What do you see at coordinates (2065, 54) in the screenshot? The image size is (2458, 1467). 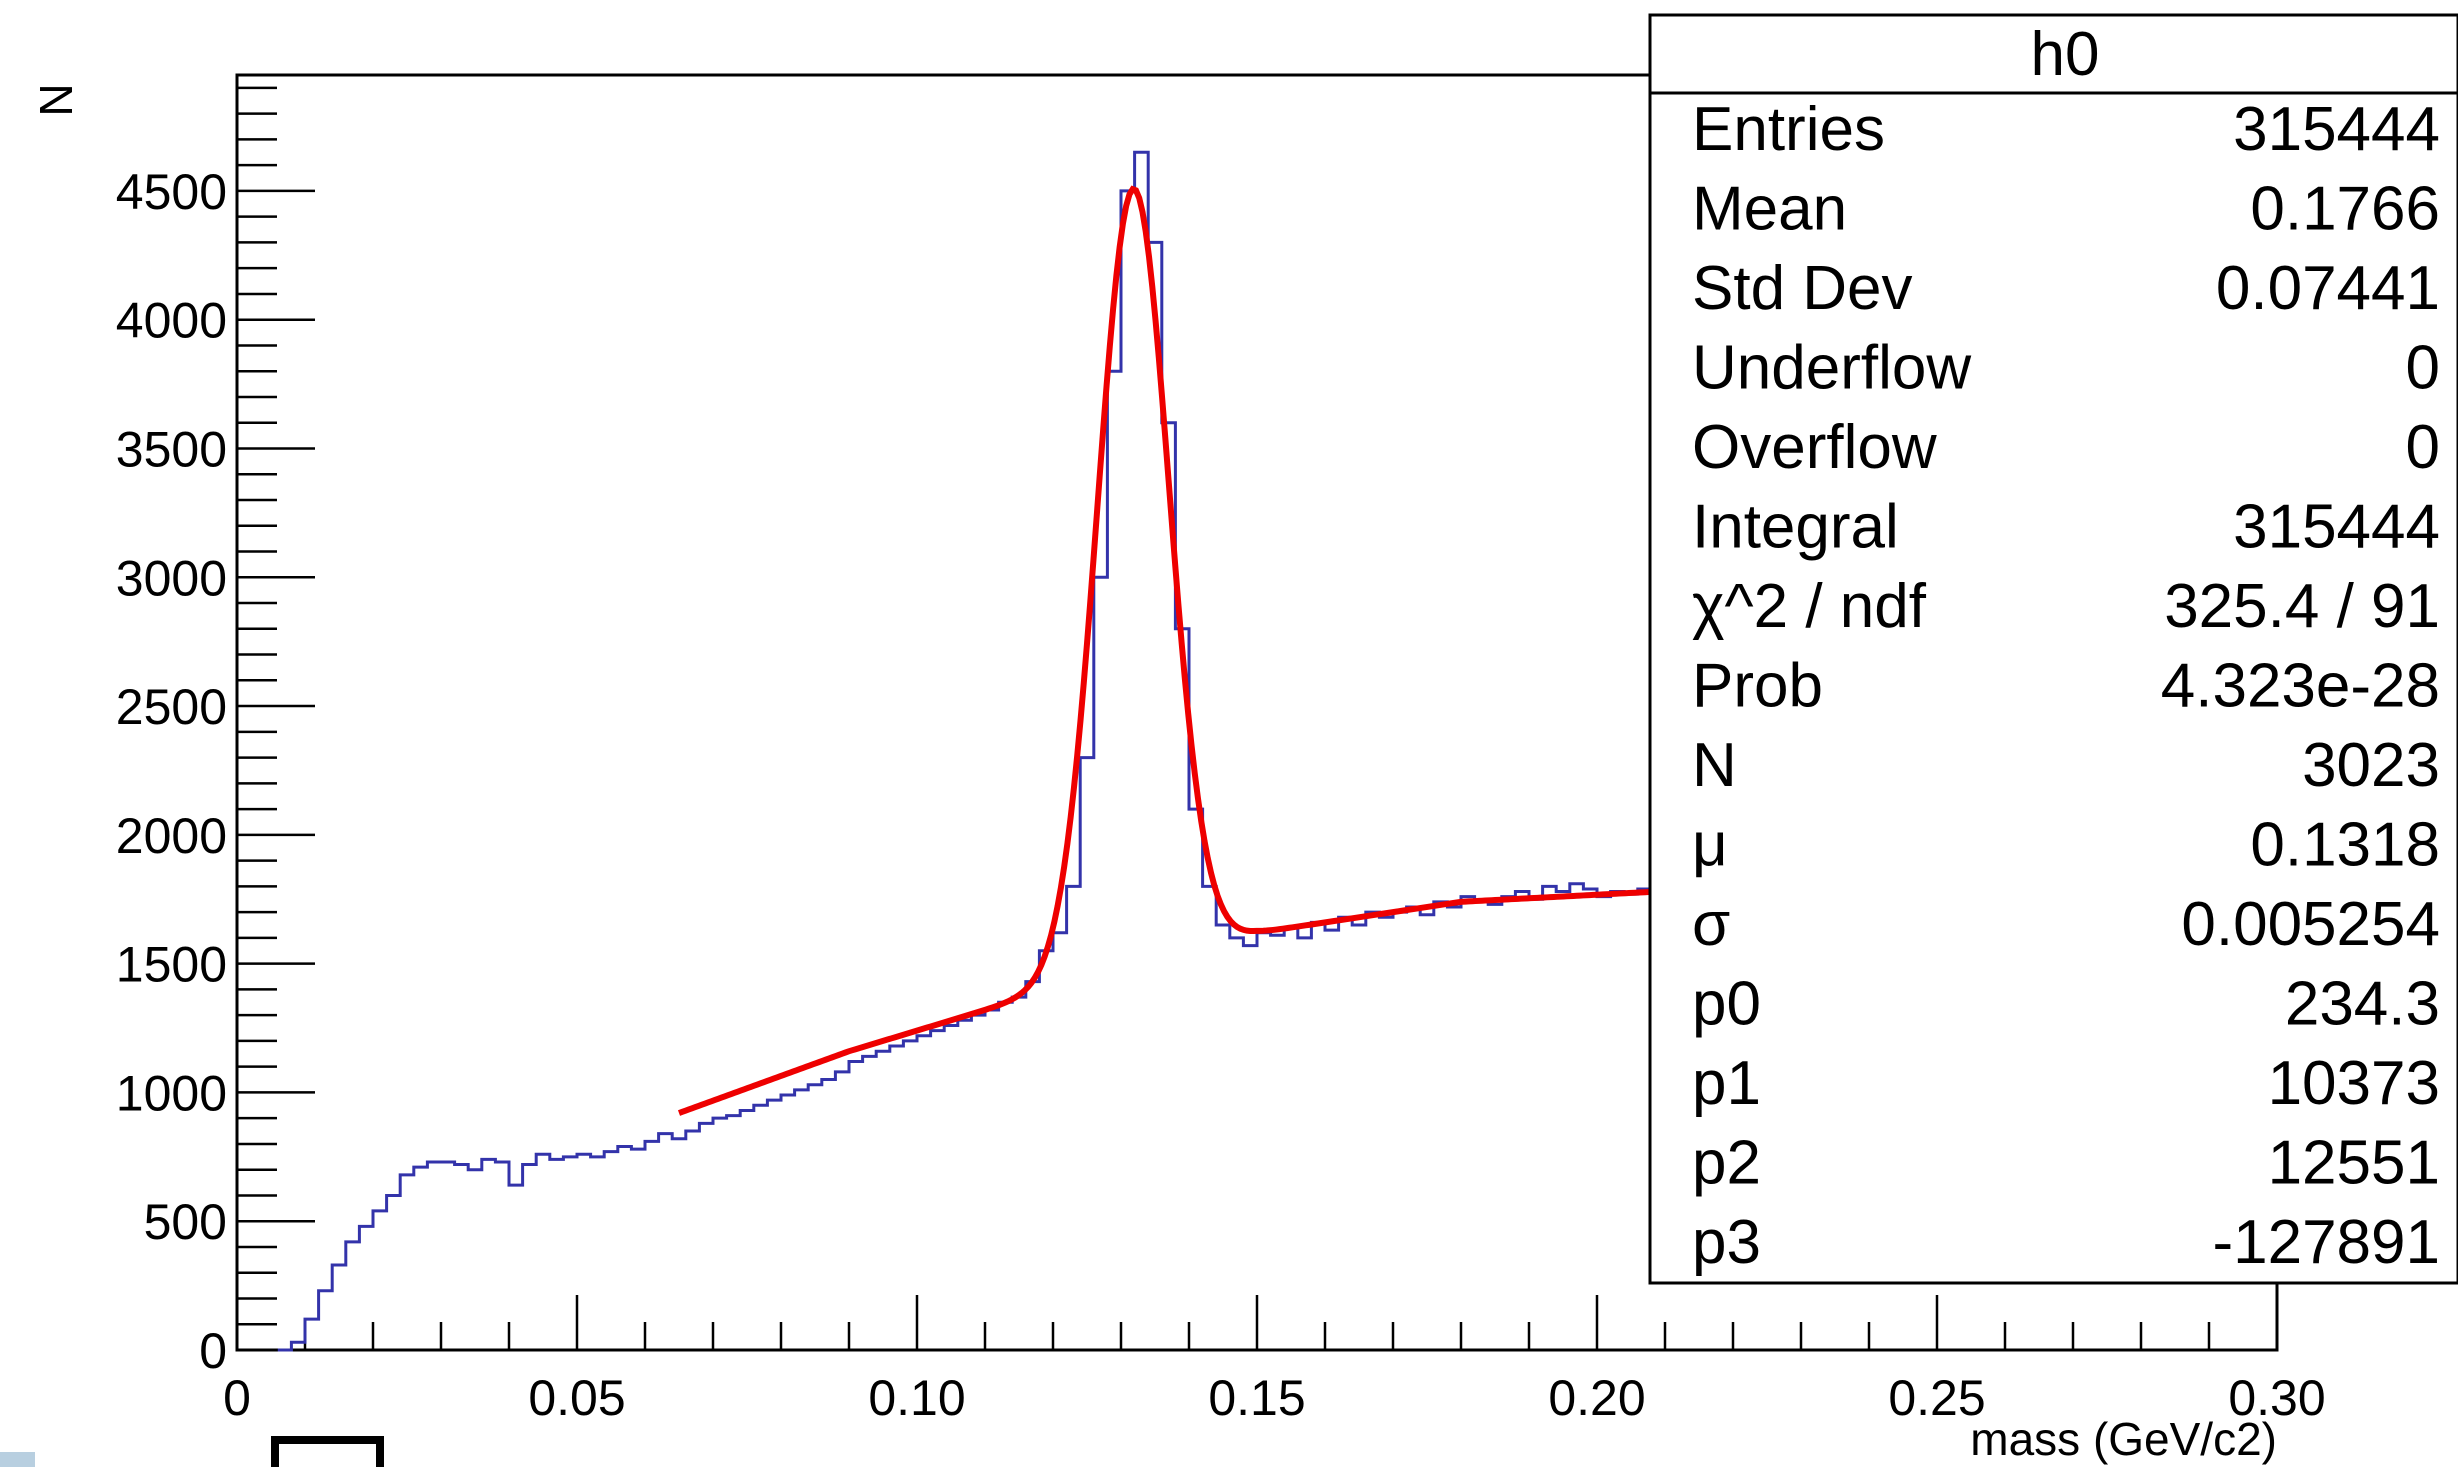 I see `stats-box-title: h0` at bounding box center [2065, 54].